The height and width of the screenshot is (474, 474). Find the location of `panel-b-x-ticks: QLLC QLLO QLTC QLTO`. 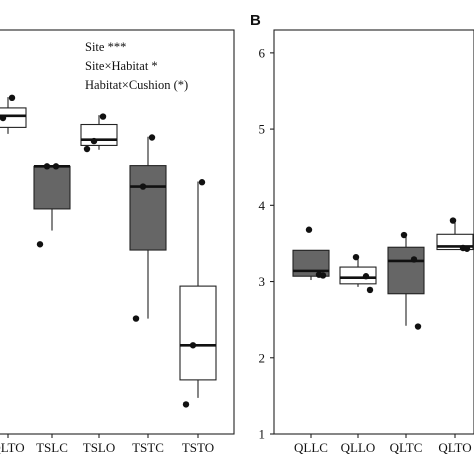

panel-b-x-ticks: QLLC QLLO QLTC QLTO is located at coordinates (383, 444).